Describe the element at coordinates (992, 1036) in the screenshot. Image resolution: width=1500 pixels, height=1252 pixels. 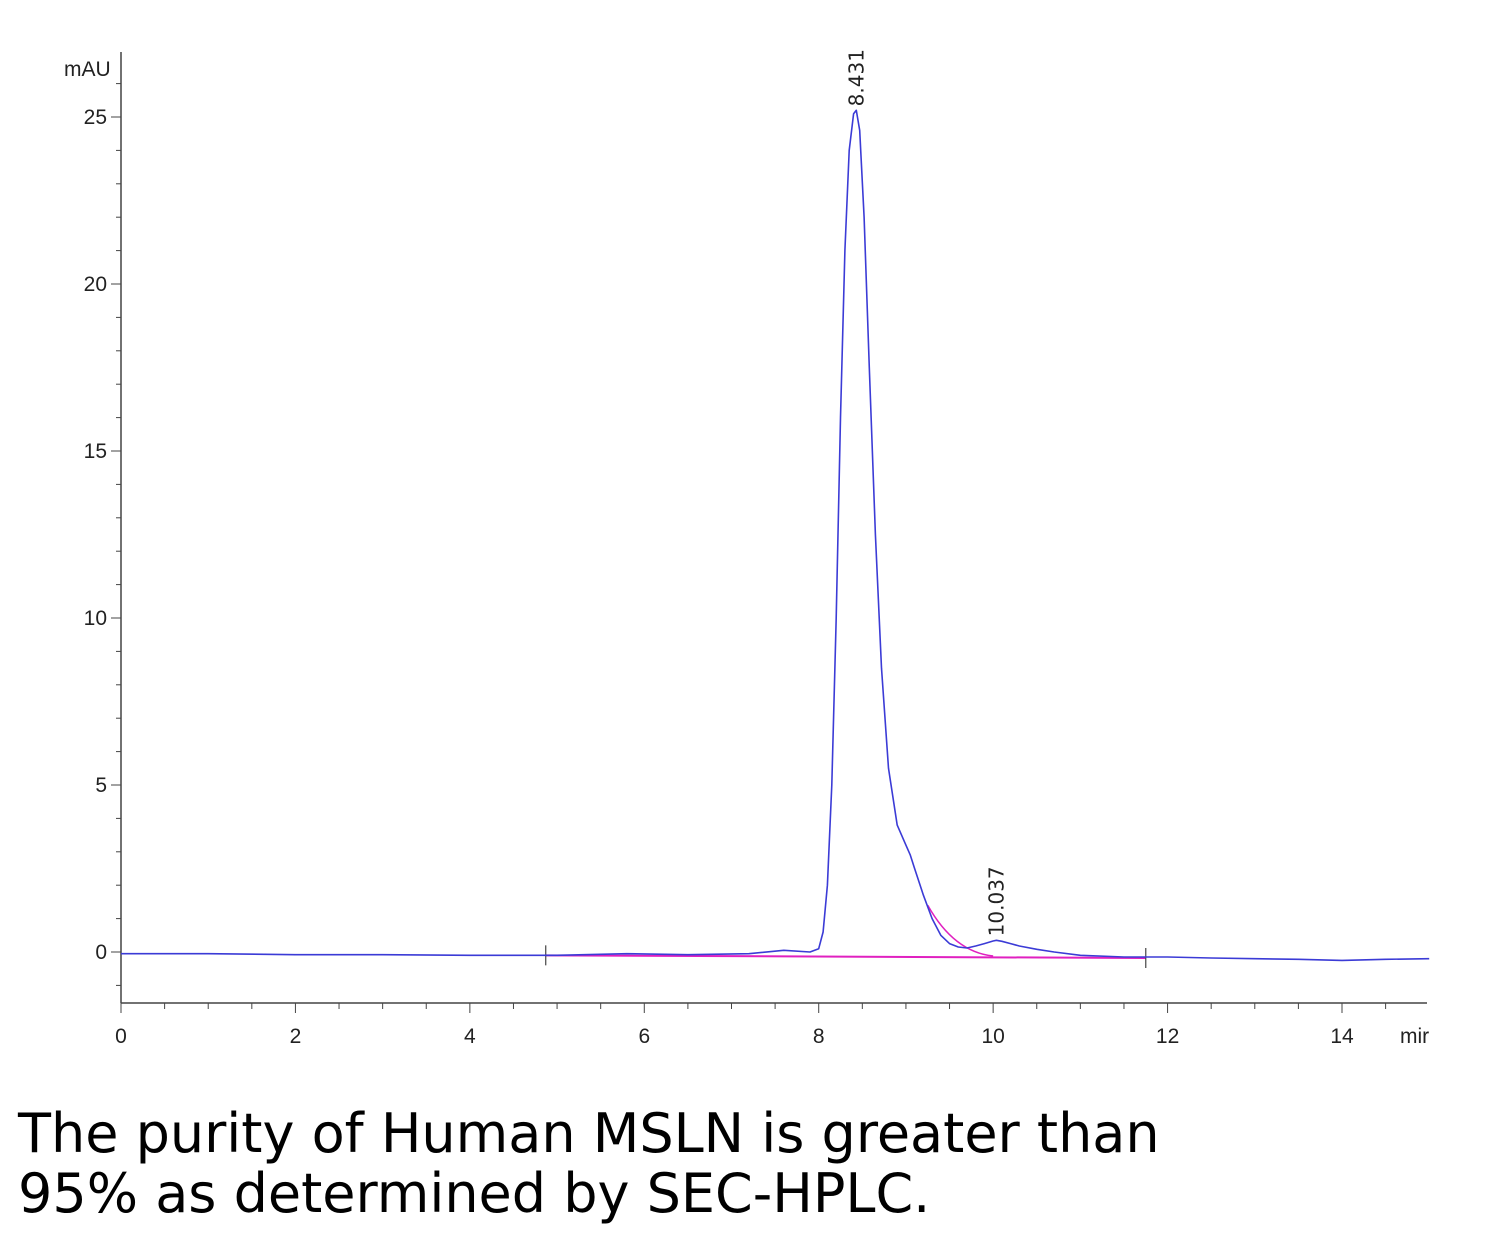
I see `x-tick-label: 10` at that location.